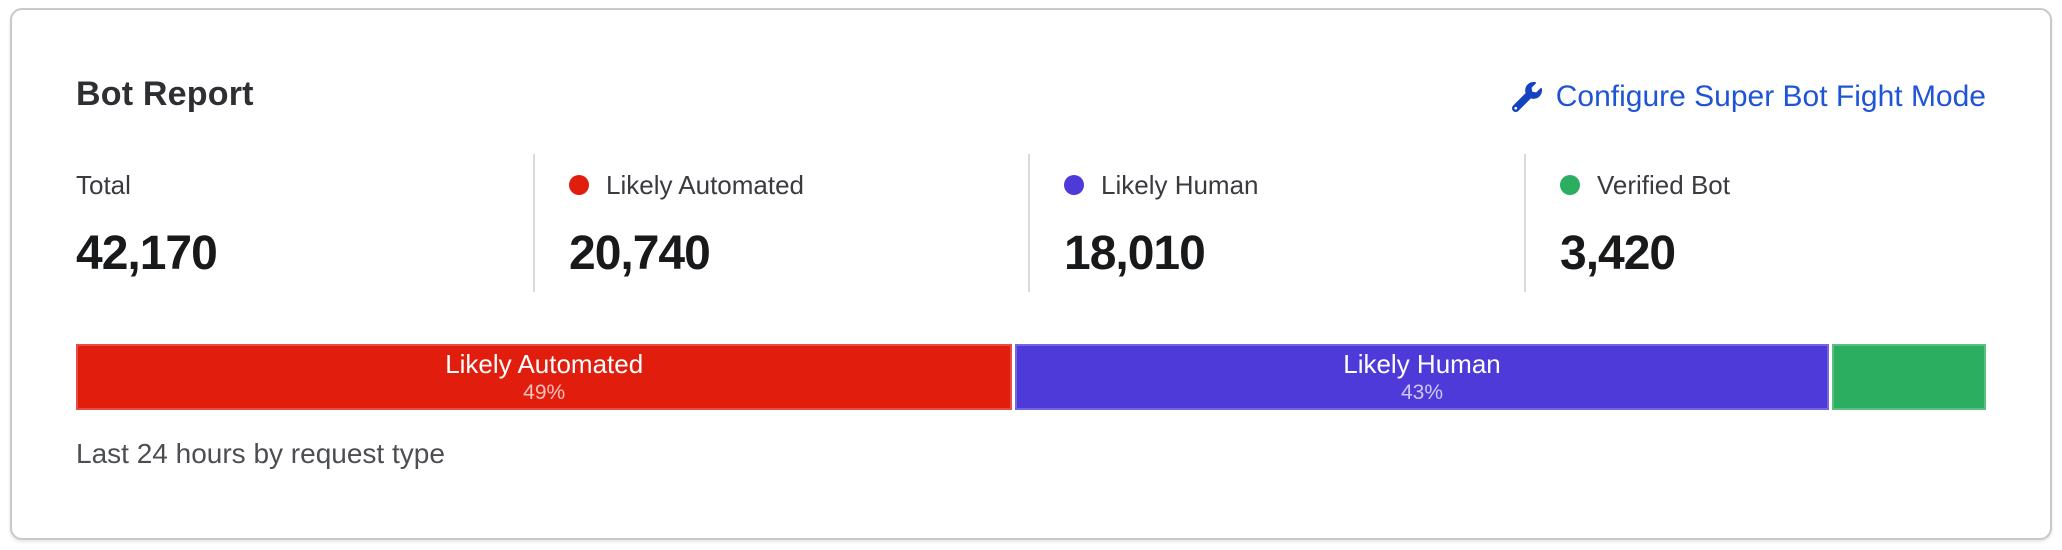 The image size is (2062, 550). I want to click on likely-automated-dot-icon, so click(579, 185).